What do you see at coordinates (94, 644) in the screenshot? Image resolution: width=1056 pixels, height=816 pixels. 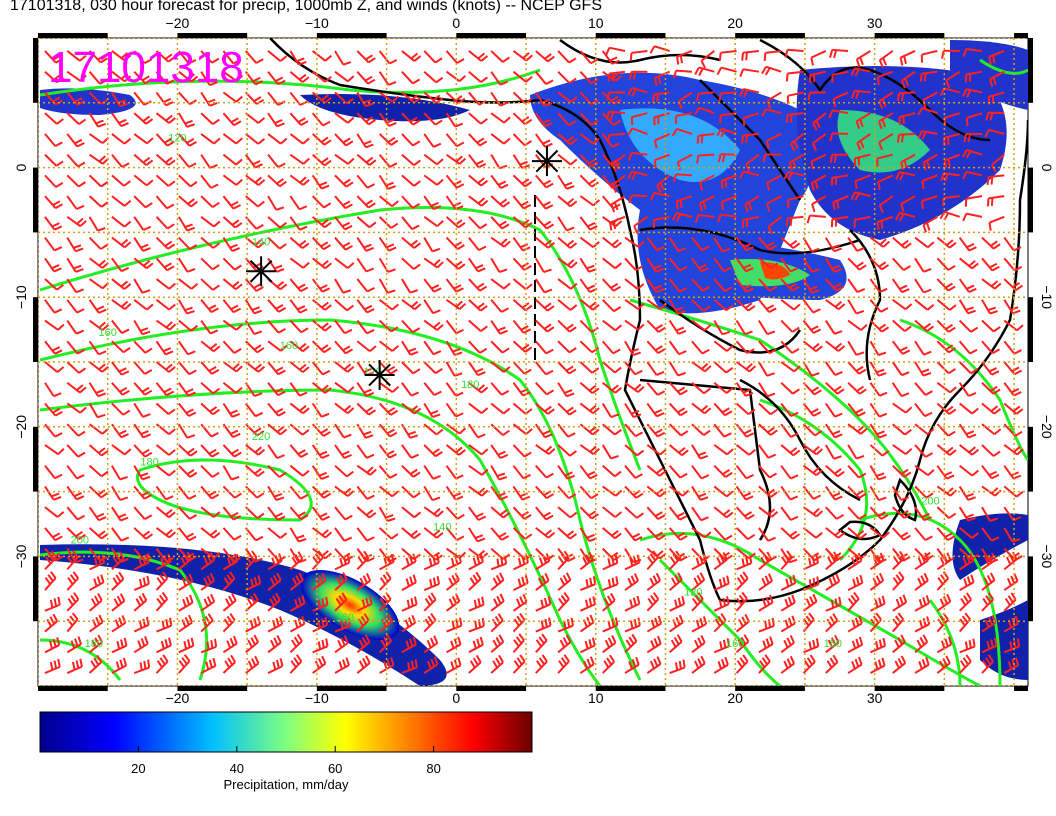 I see `contour-label: 180` at bounding box center [94, 644].